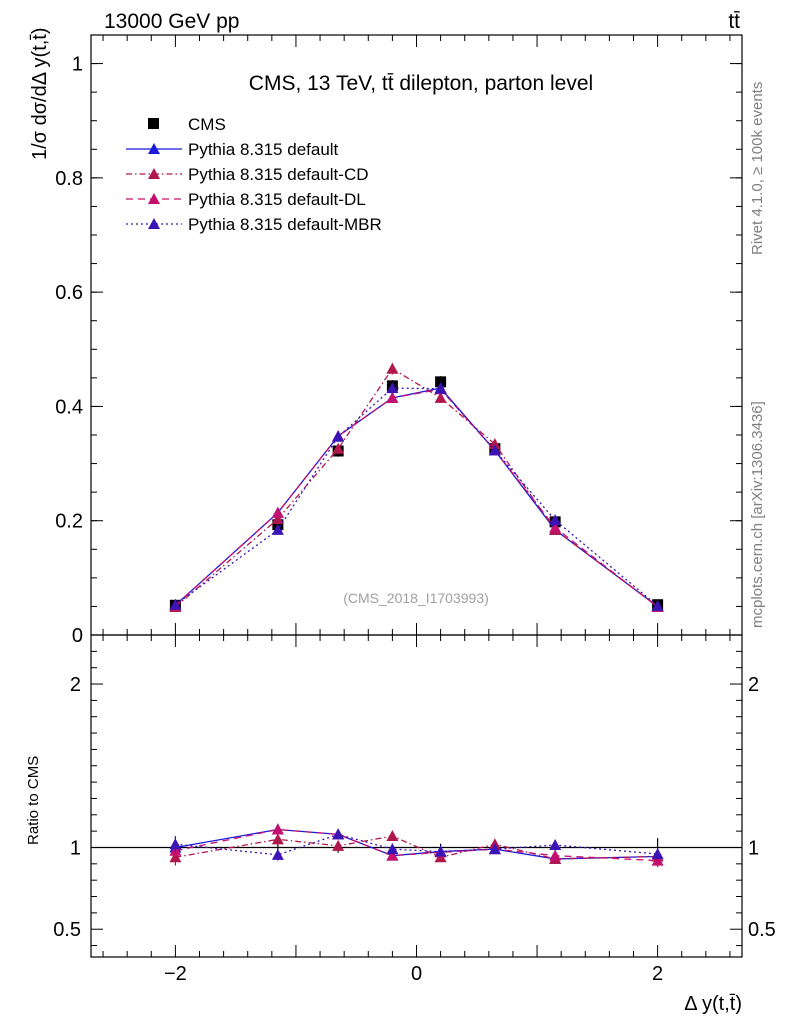 The width and height of the screenshot is (786, 1024). What do you see at coordinates (77, 65) in the screenshot?
I see `y-tick-label: 1` at bounding box center [77, 65].